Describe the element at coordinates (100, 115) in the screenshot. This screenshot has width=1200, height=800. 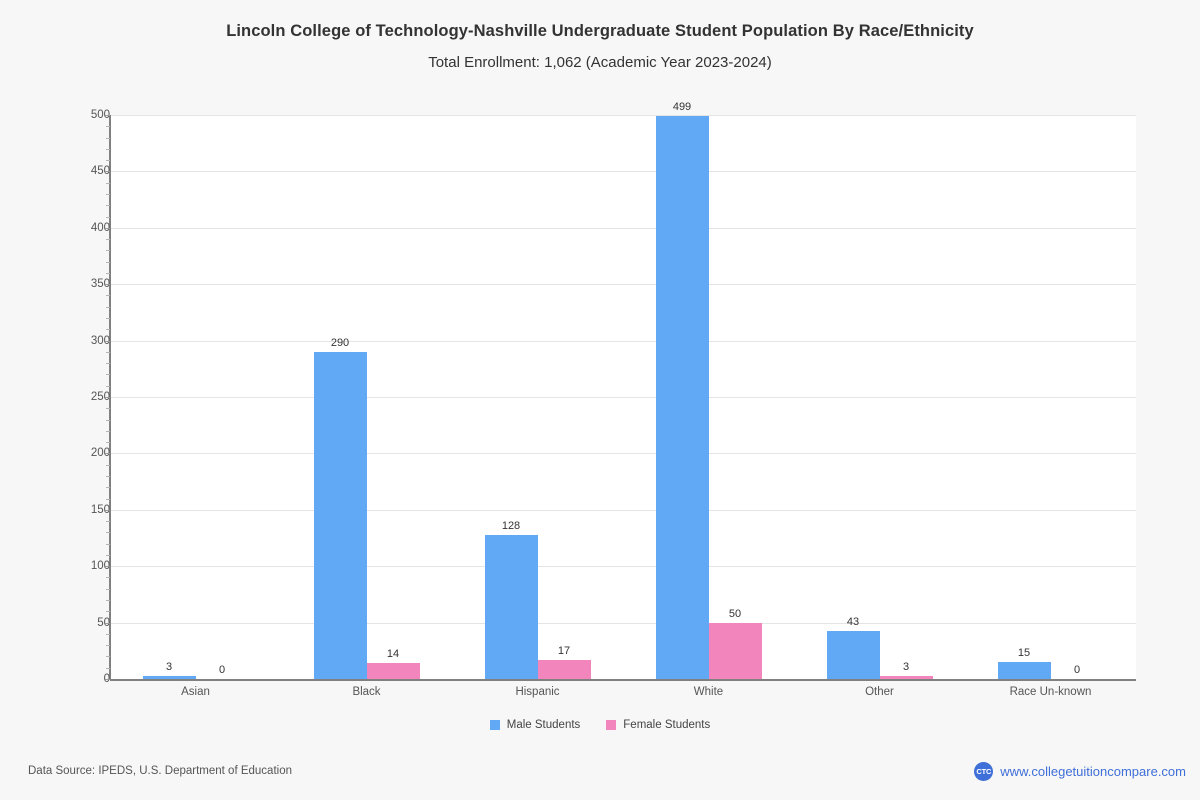
I see `y-tick-label: 500` at that location.